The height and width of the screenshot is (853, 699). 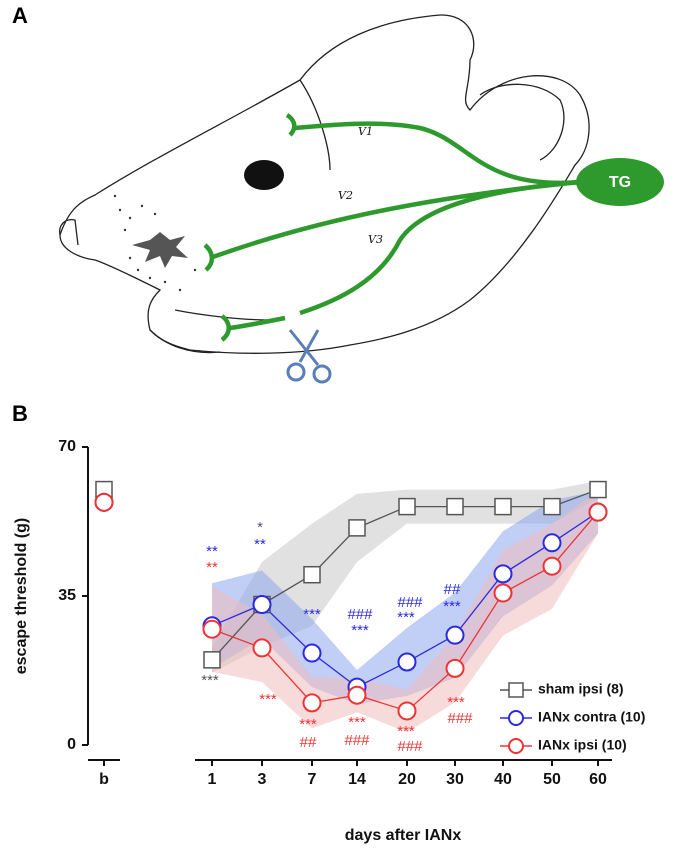 I want to click on y-tick-label: 35, so click(x=67, y=595).